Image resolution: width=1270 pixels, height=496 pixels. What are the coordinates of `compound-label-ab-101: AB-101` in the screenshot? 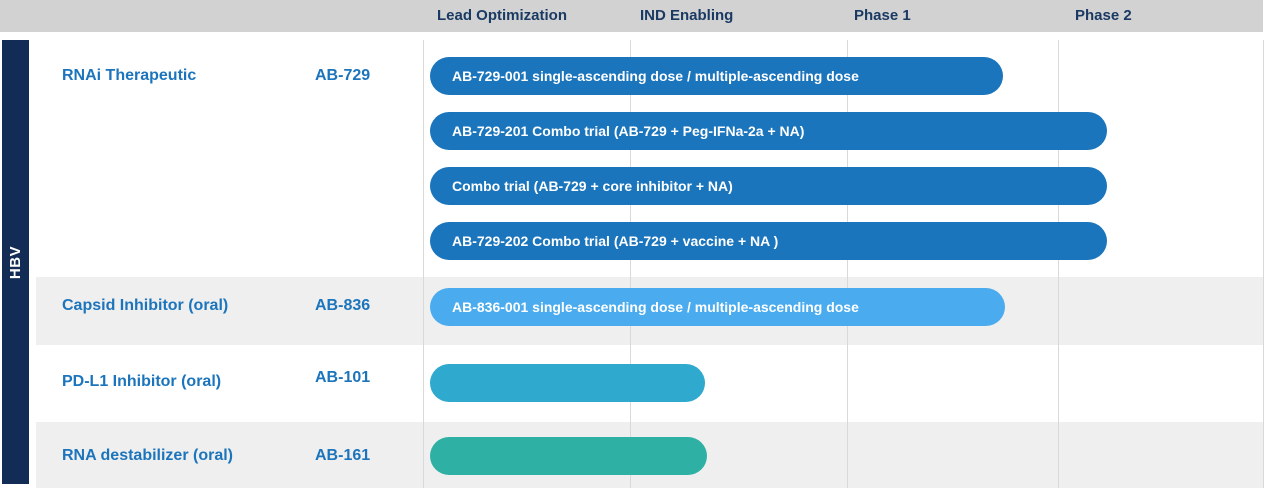 It's located at (343, 377).